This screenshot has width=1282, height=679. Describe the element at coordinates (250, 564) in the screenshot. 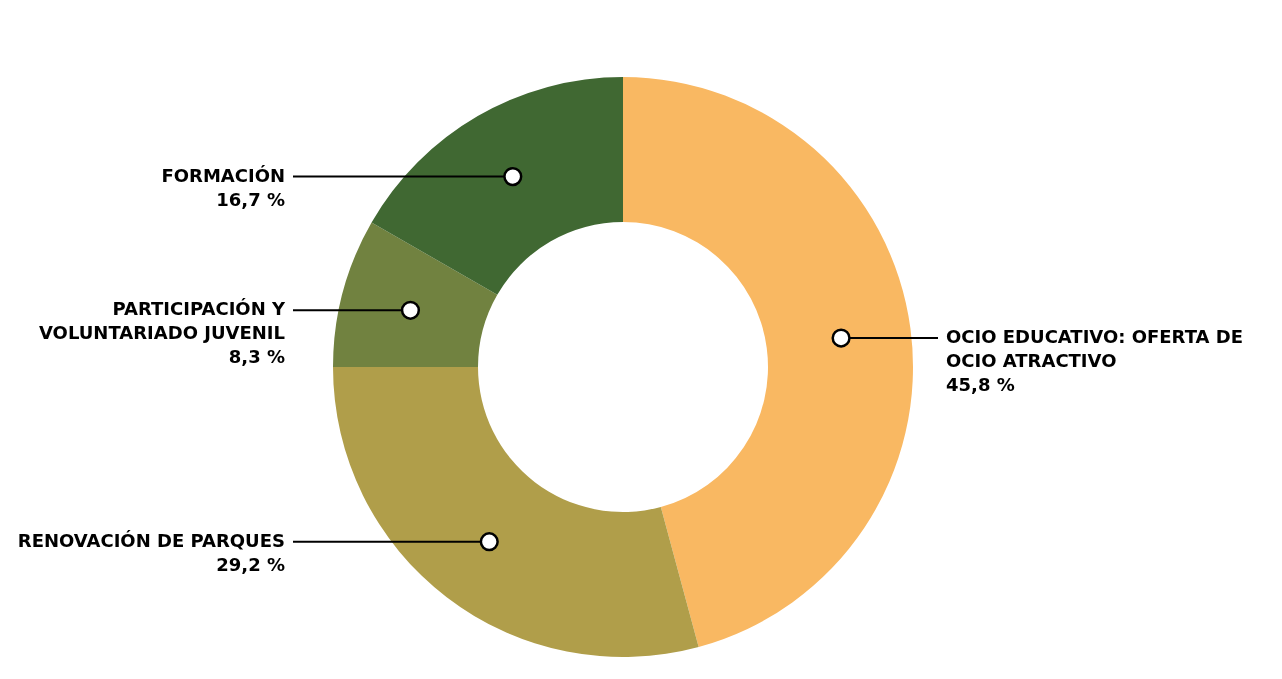

I see `data-label: 29,2 %` at that location.